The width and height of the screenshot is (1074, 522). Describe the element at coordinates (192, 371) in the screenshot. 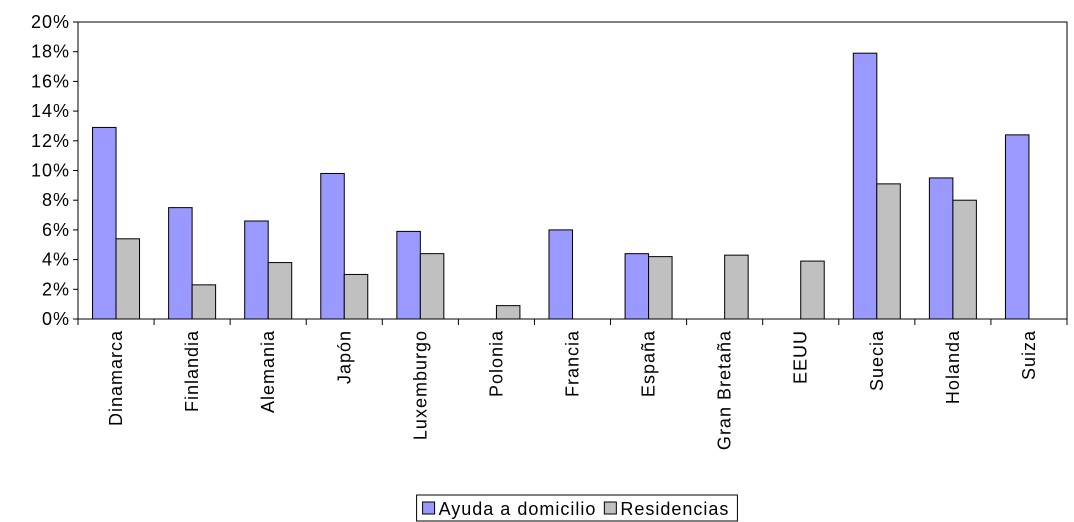

I see `x-tick-label: Finlandia` at that location.